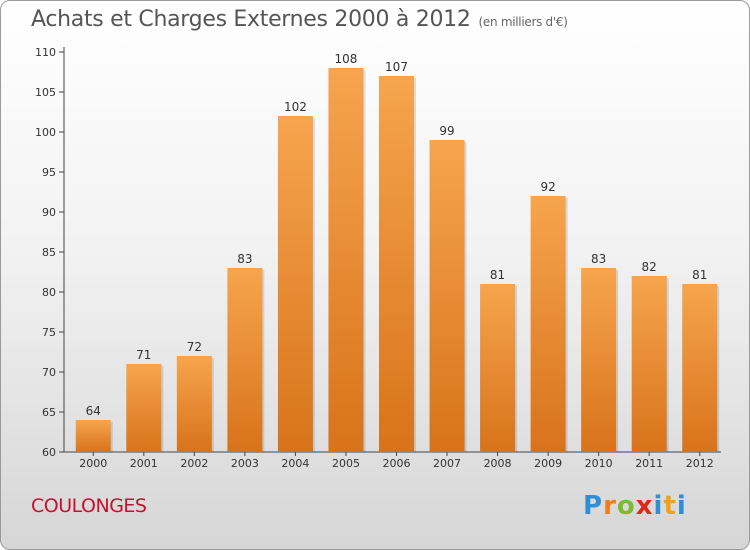 The height and width of the screenshot is (550, 750). Describe the element at coordinates (194, 347) in the screenshot. I see `bar-value-label: 72` at that location.